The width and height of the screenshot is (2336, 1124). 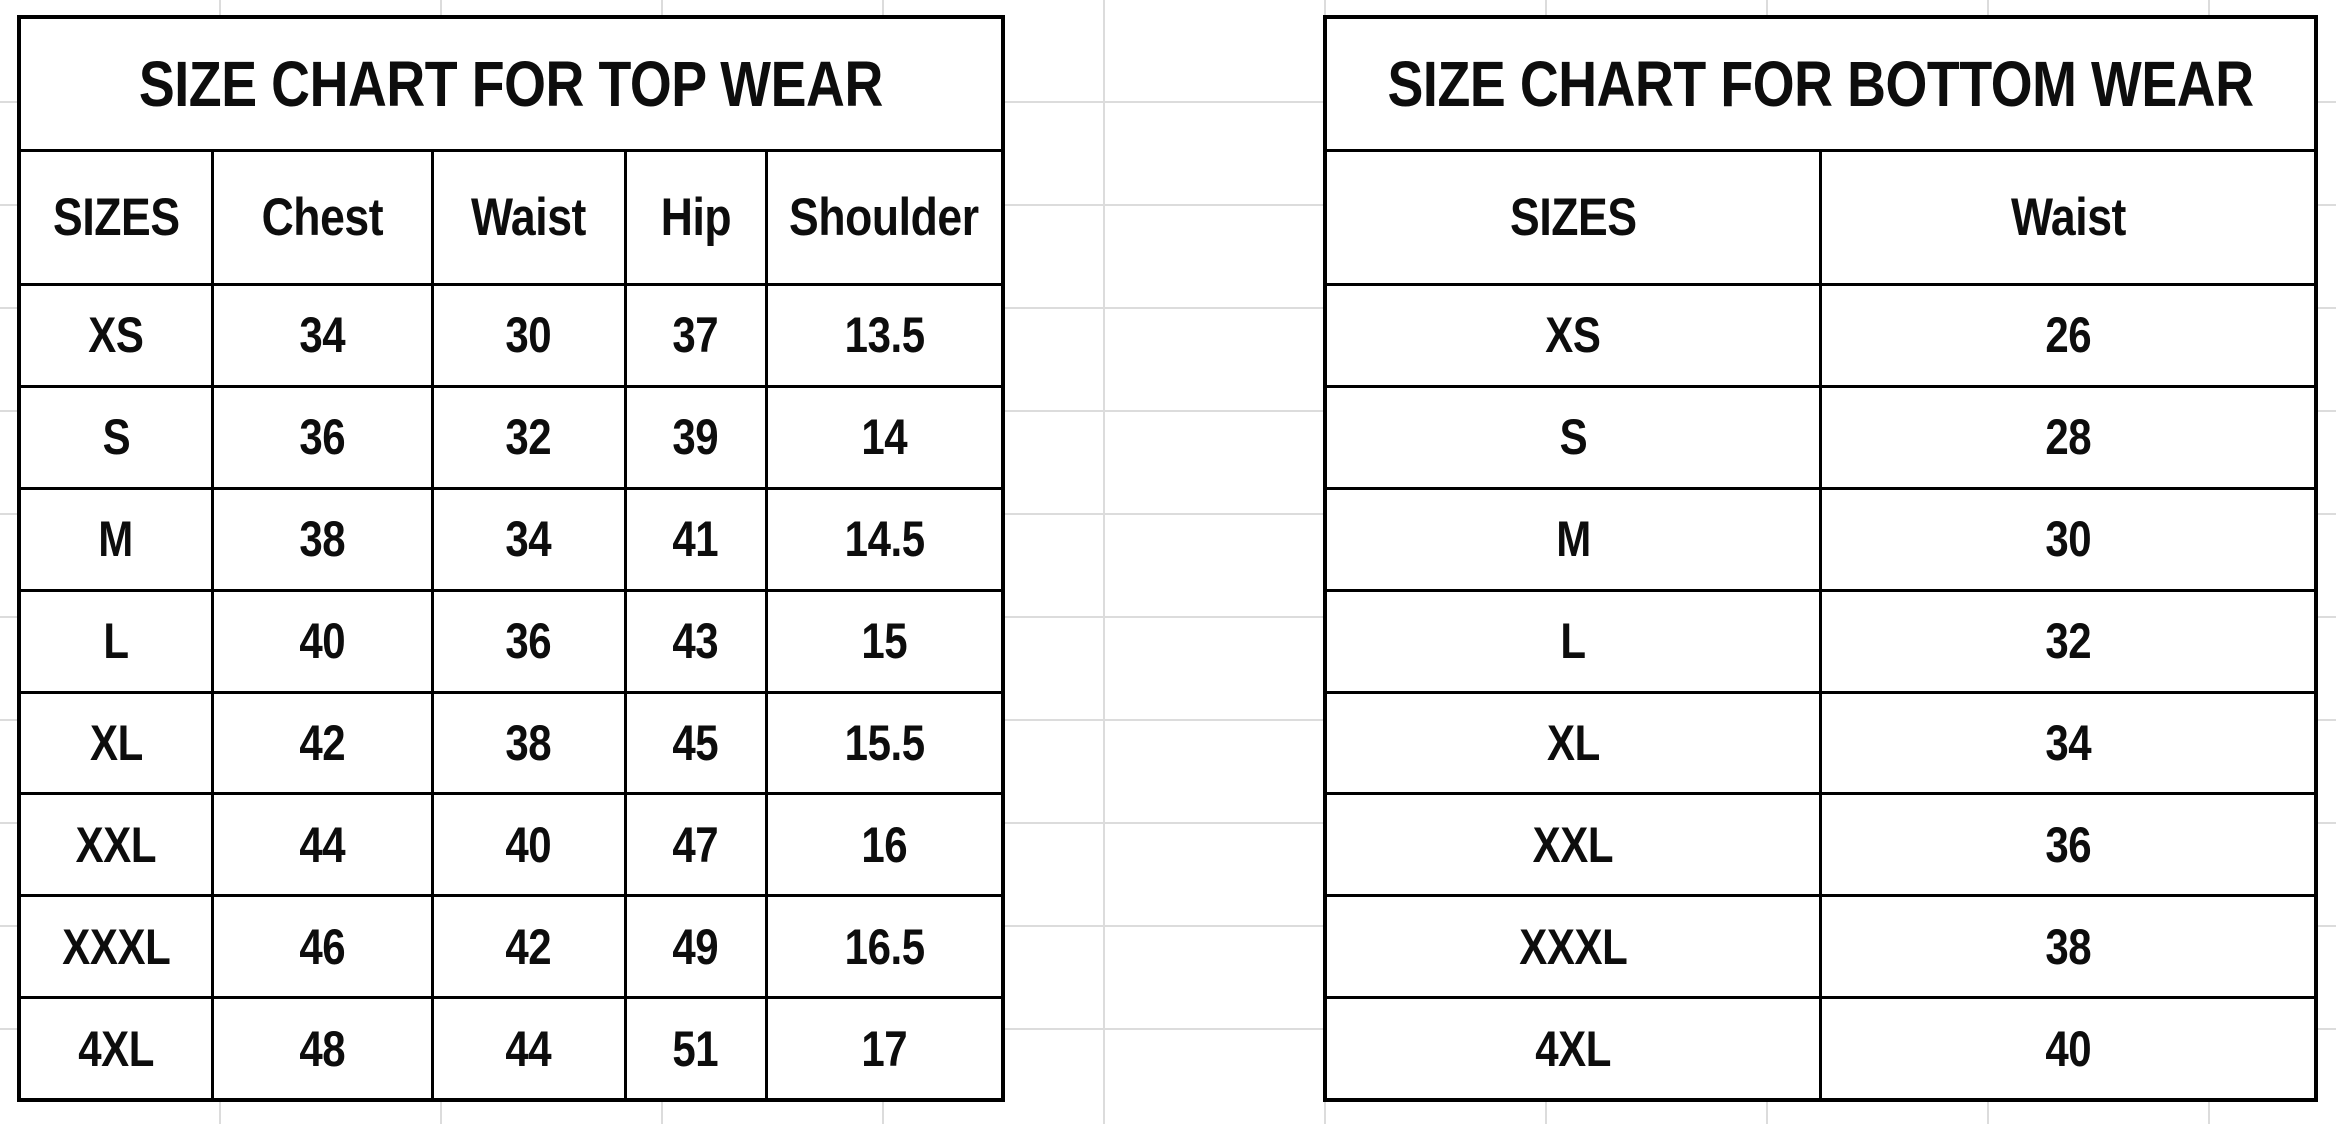 I want to click on table-title-text: SIZE CHART FOR BOTTOM WEAR, so click(x=1820, y=84).